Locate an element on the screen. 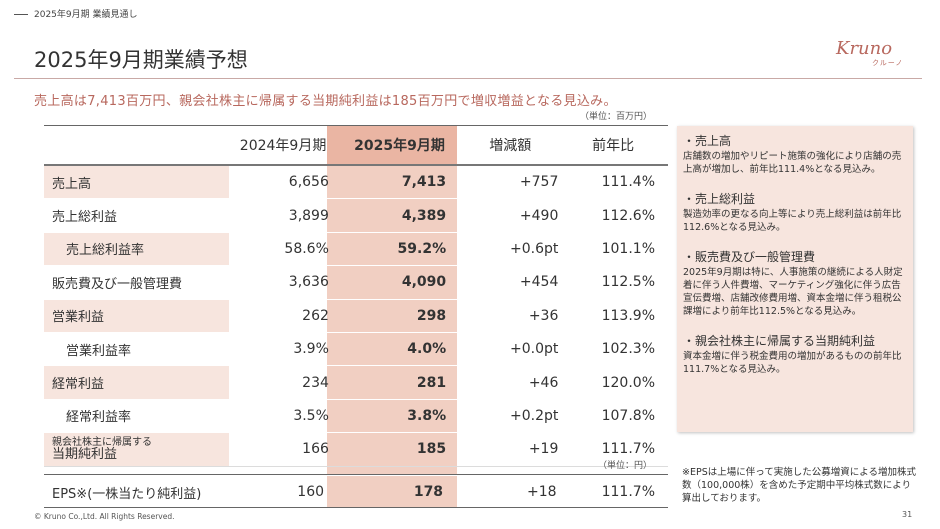 The image size is (940, 529). table-top-rule is located at coordinates (356, 125).